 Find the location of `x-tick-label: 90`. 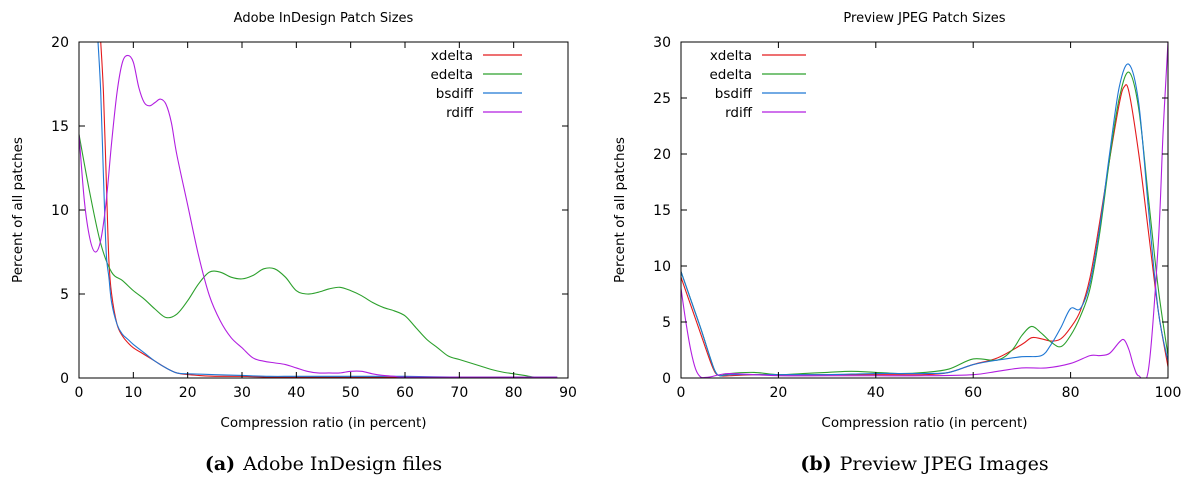

x-tick-label: 90 is located at coordinates (568, 393).